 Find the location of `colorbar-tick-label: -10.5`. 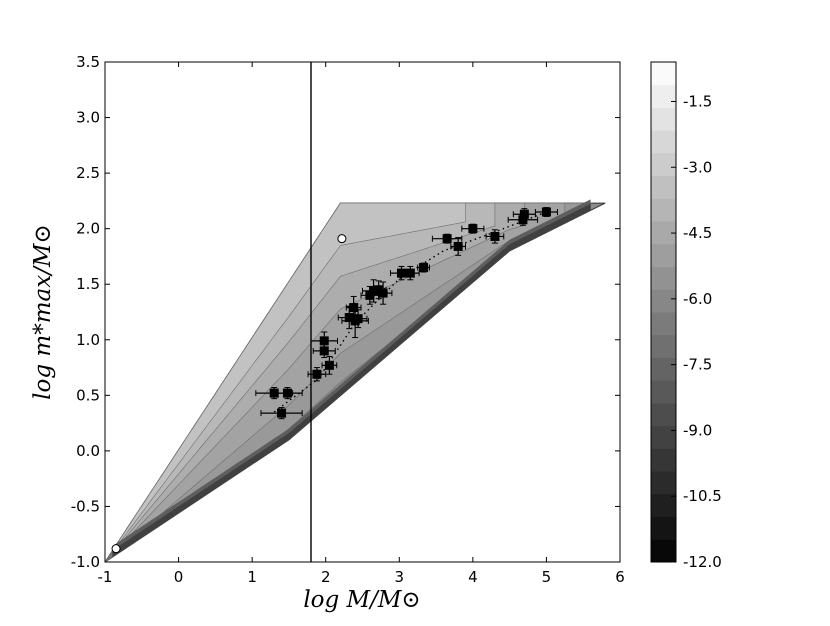

colorbar-tick-label: -10.5 is located at coordinates (702, 496).